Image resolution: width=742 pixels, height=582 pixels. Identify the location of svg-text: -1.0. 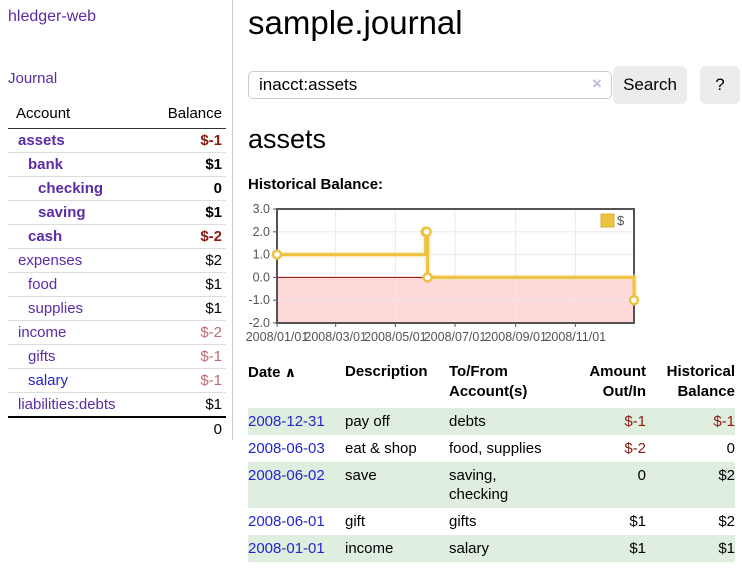
(259, 300).